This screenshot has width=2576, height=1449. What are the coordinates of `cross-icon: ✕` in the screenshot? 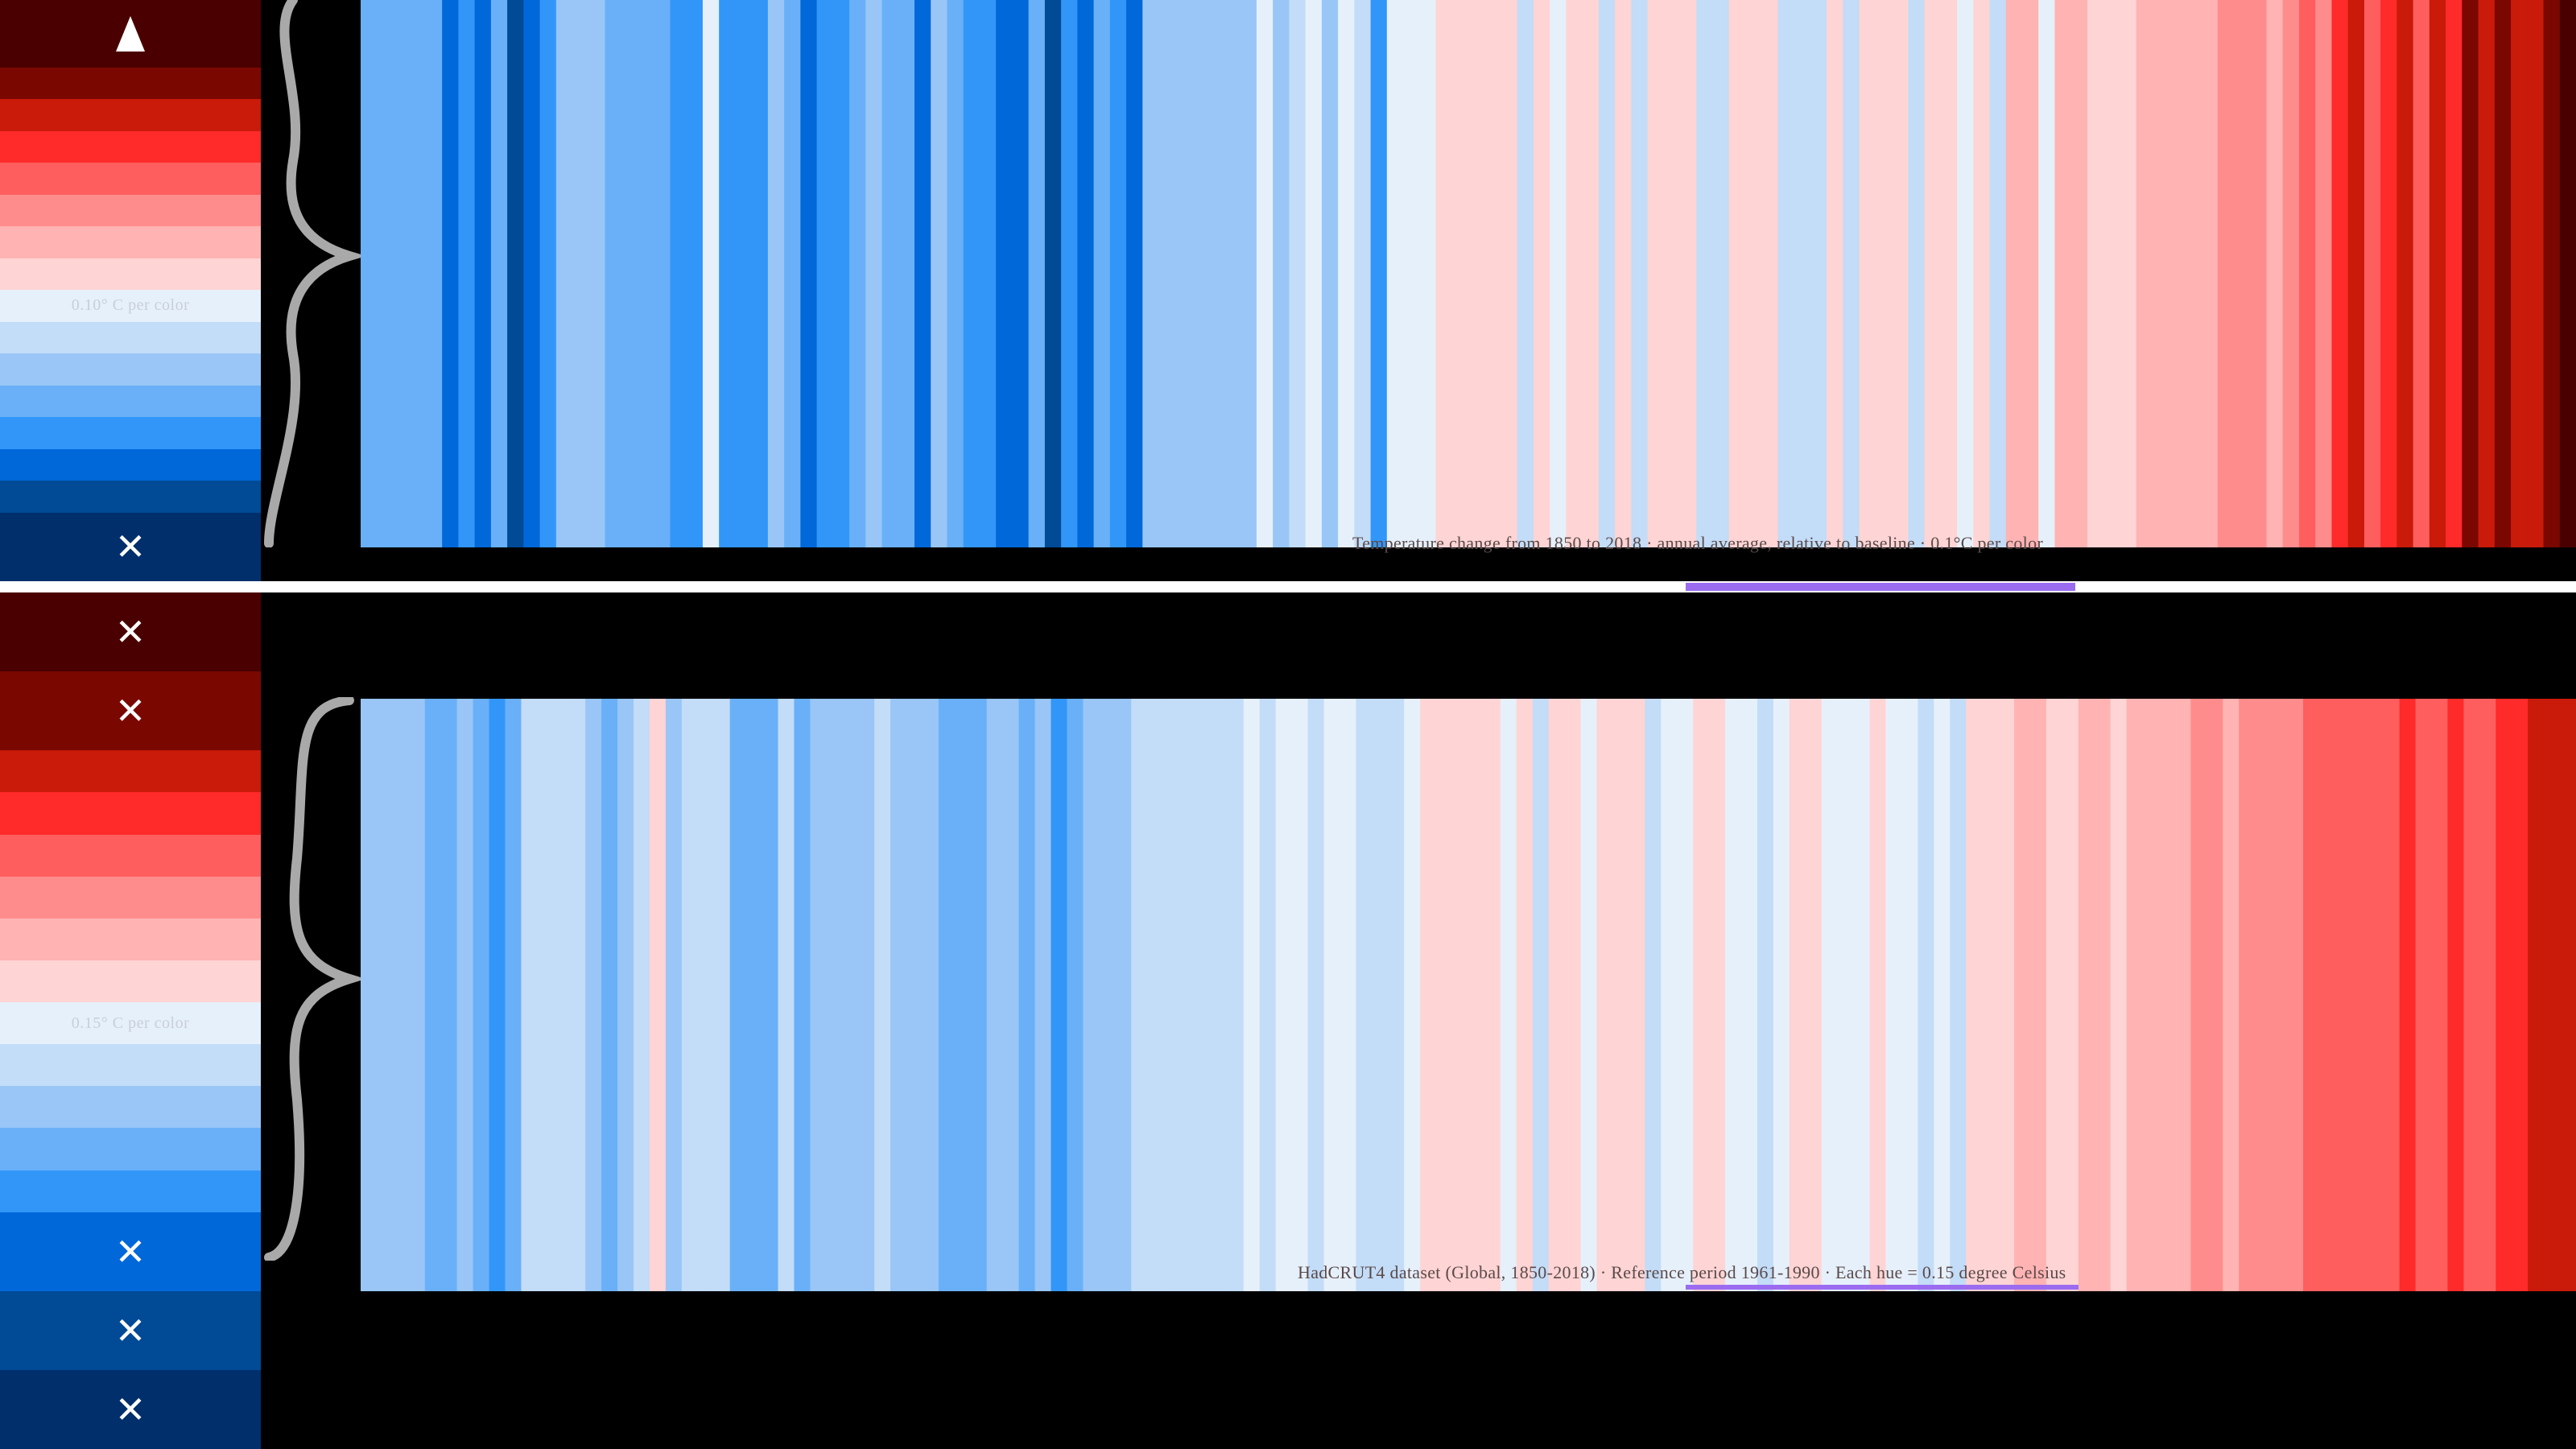 It's located at (130, 632).